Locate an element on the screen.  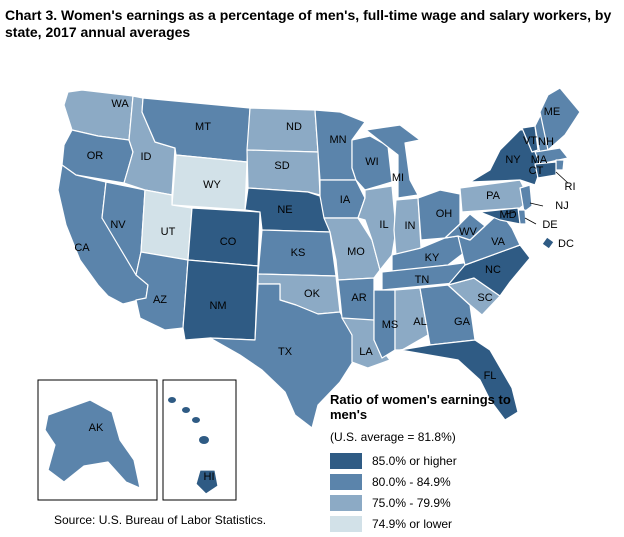
state-label-mi: MI is located at coordinates (398, 178).